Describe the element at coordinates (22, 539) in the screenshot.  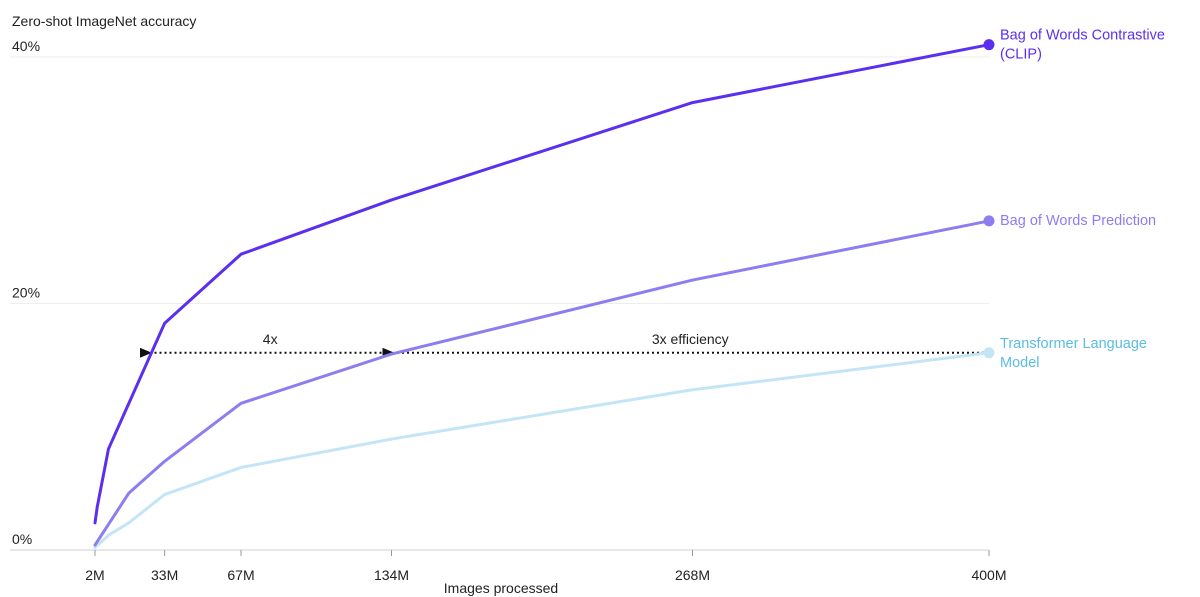
I see `y-tick-label: 0%` at that location.